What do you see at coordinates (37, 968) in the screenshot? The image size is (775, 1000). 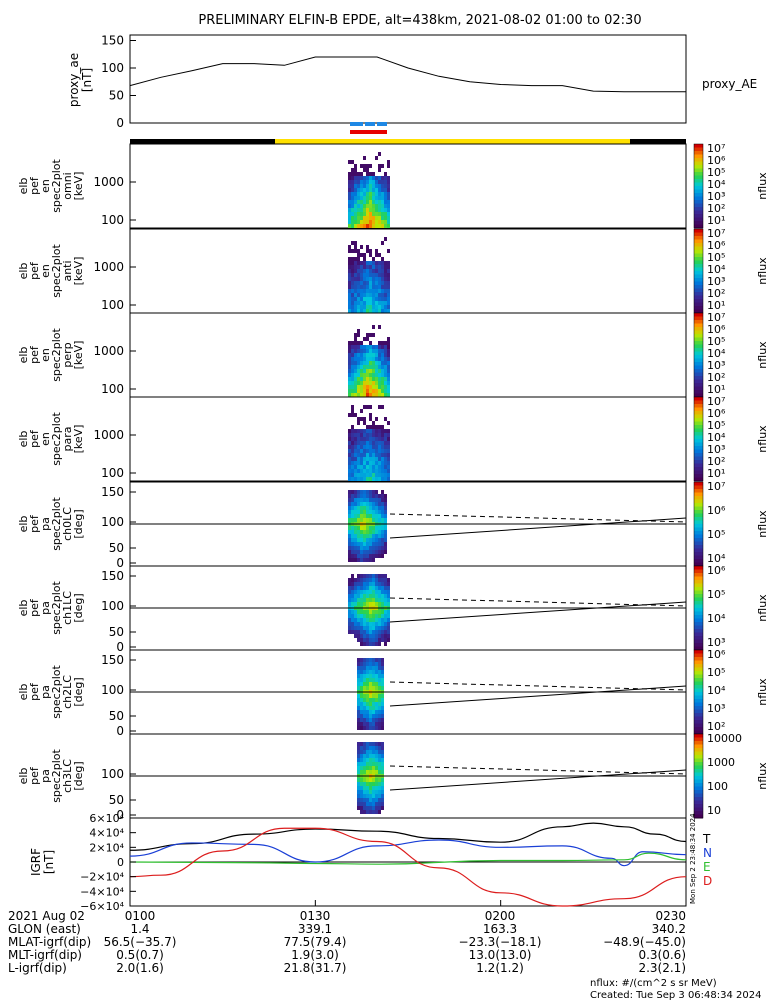 I see `ephemeris-row-label: L-igrf(dip)` at bounding box center [37, 968].